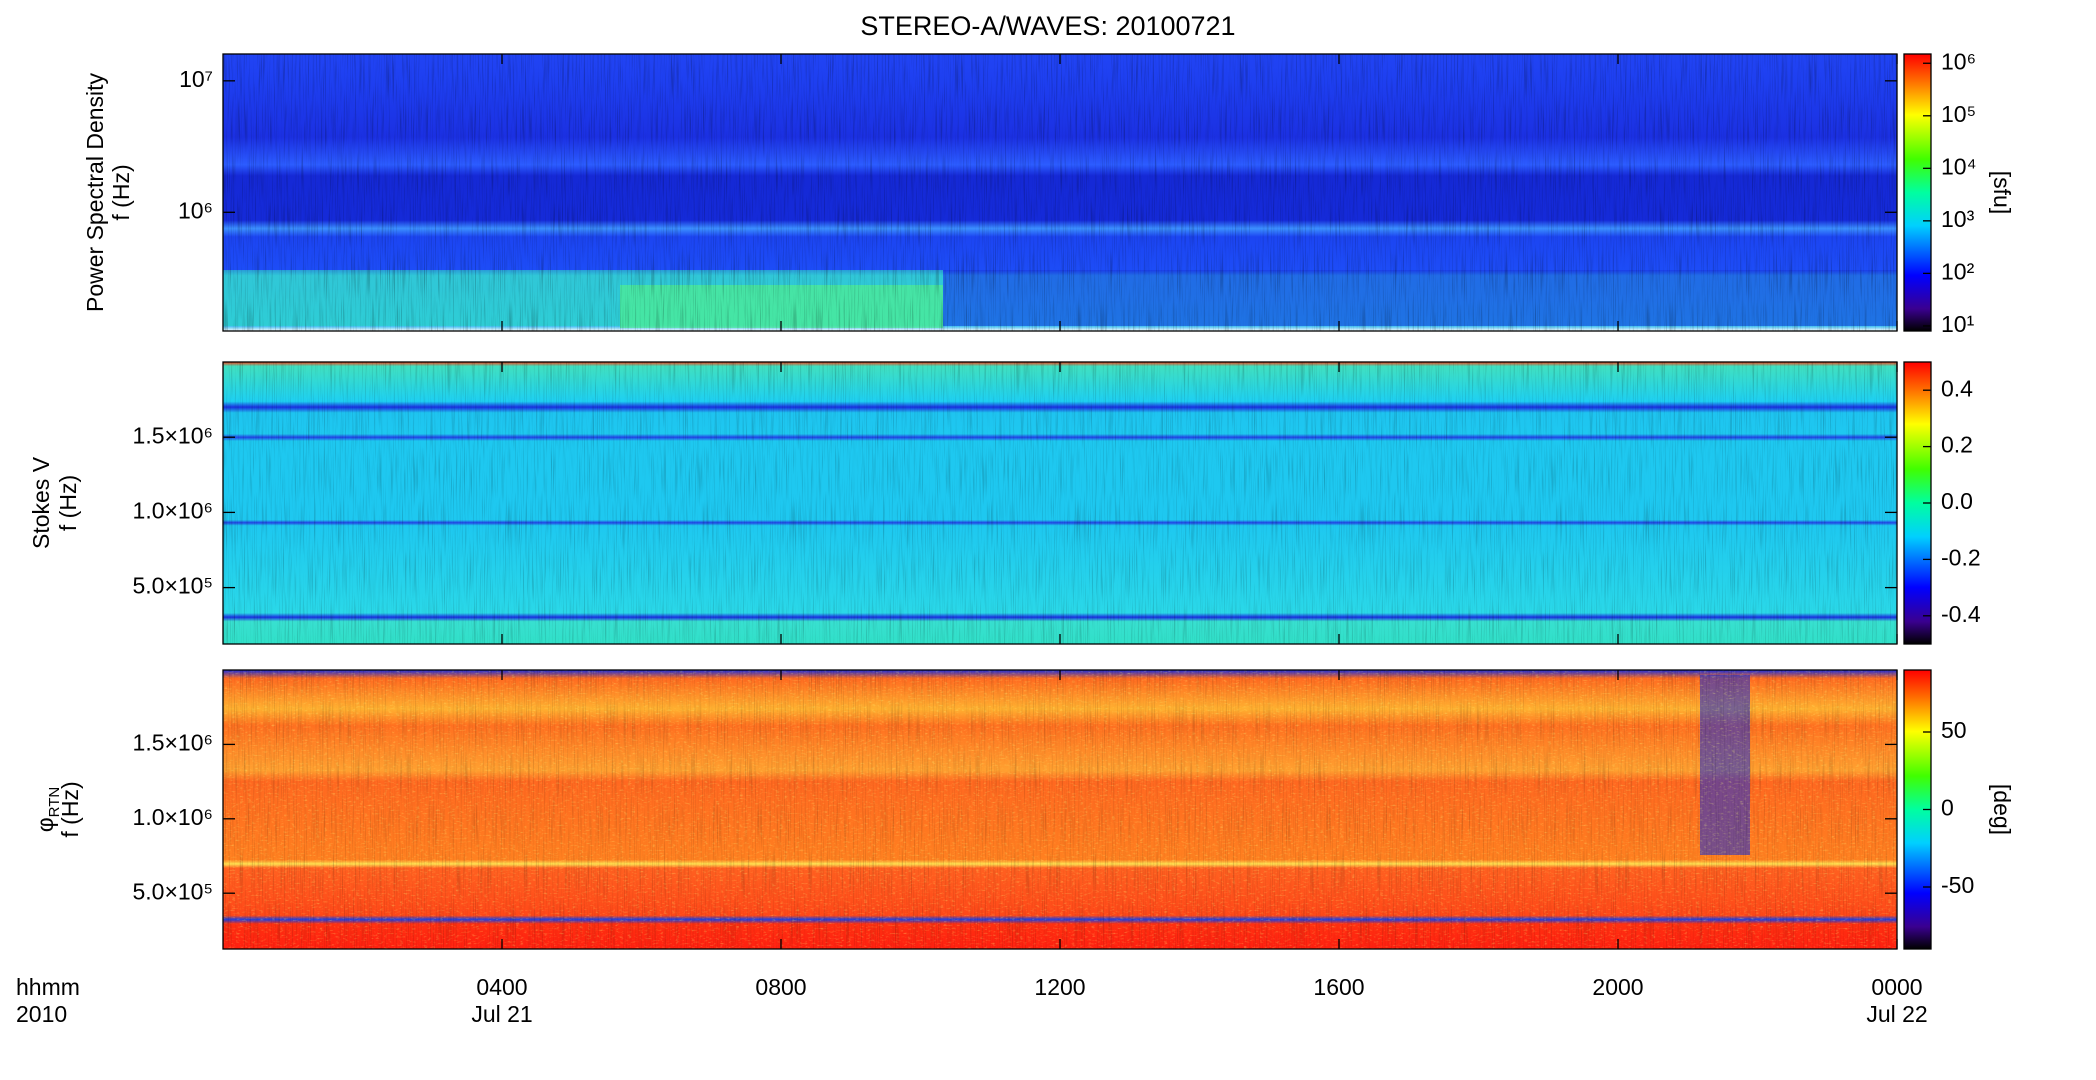  I want to click on y-axis-label-text: Stokes V, so click(41, 502).